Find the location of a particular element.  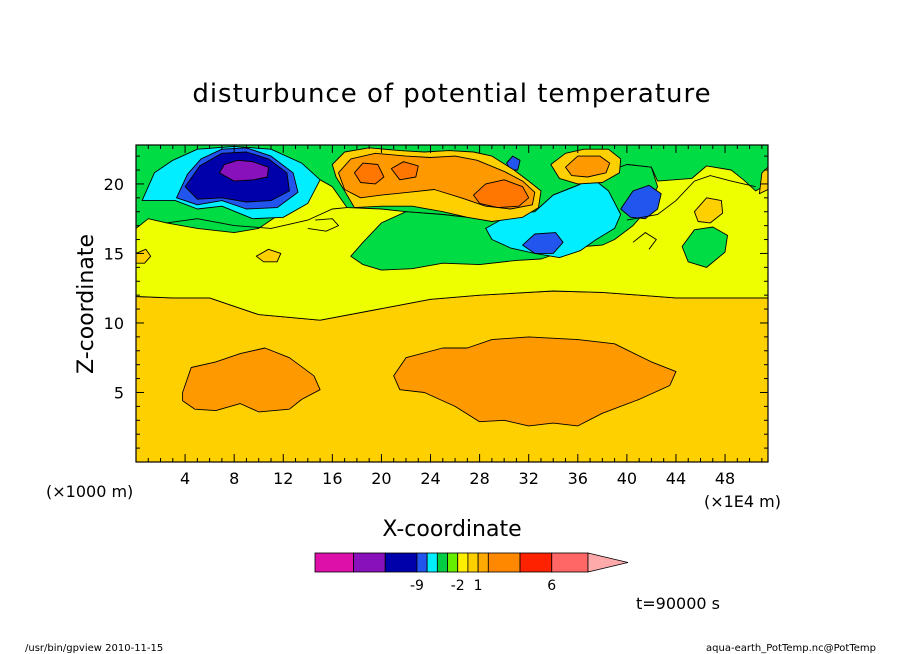

x-tick-label: 24 is located at coordinates (430, 478).